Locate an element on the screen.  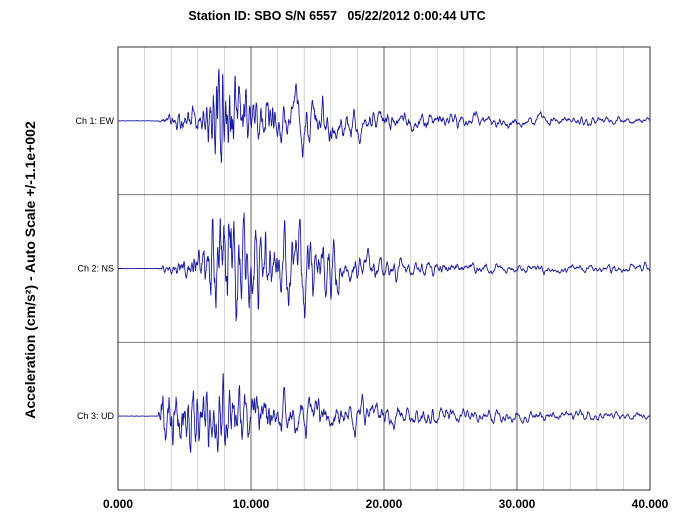
x-tick-label: 20.000 is located at coordinates (384, 504).